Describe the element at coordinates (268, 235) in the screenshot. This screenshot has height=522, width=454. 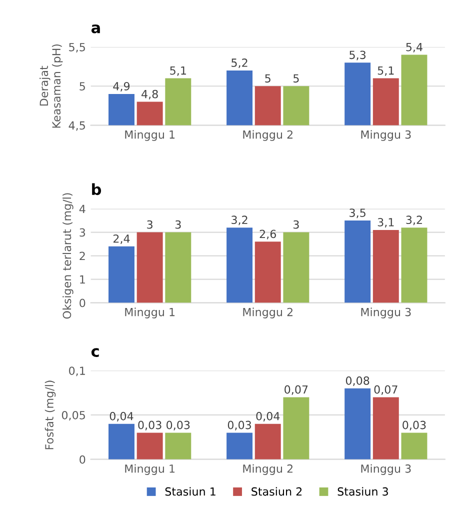
I see `data-label: 2,6` at that location.